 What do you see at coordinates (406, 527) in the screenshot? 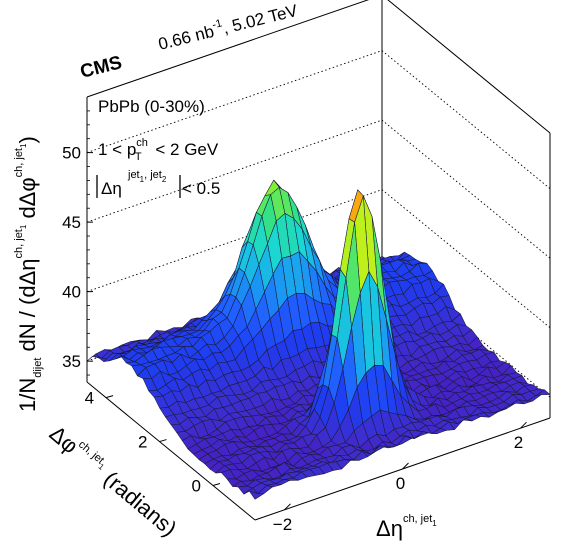
I see `x-axis-title: Δηch, jet1` at bounding box center [406, 527].